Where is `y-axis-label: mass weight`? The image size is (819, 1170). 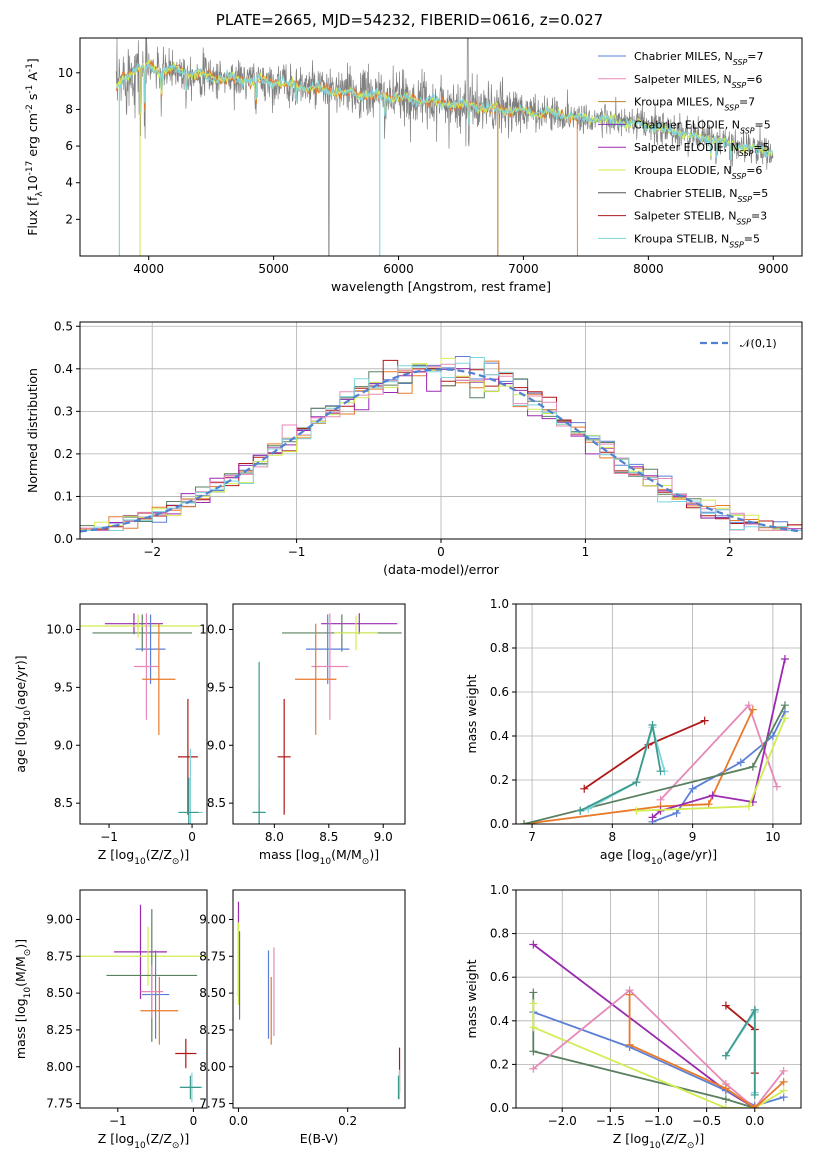
y-axis-label: mass weight is located at coordinates (471, 713).